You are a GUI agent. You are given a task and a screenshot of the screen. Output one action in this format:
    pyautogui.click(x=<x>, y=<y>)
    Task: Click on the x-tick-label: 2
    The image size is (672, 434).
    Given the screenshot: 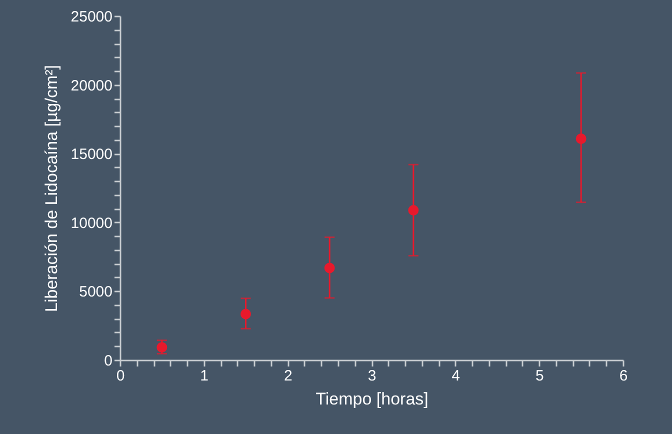 What is the action you would take?
    pyautogui.click(x=288, y=376)
    